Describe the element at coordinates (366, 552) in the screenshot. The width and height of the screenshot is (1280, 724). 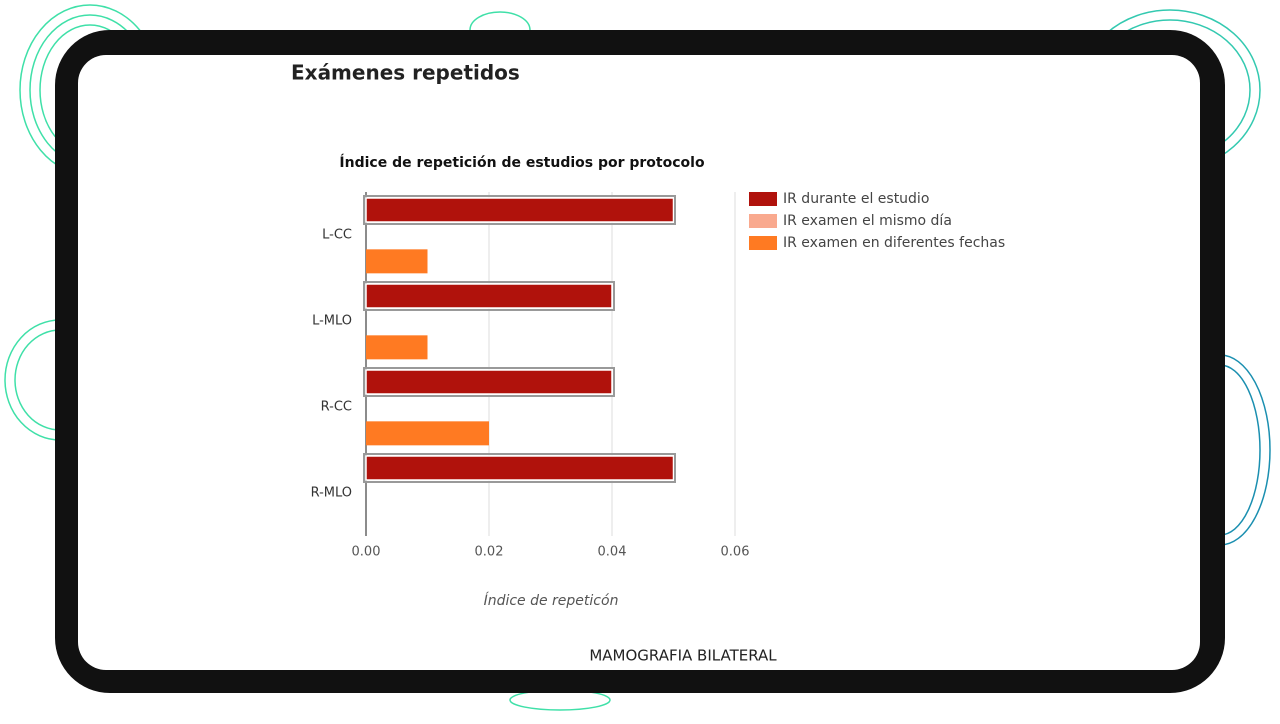
I see `x-tick-label: 0.00` at that location.